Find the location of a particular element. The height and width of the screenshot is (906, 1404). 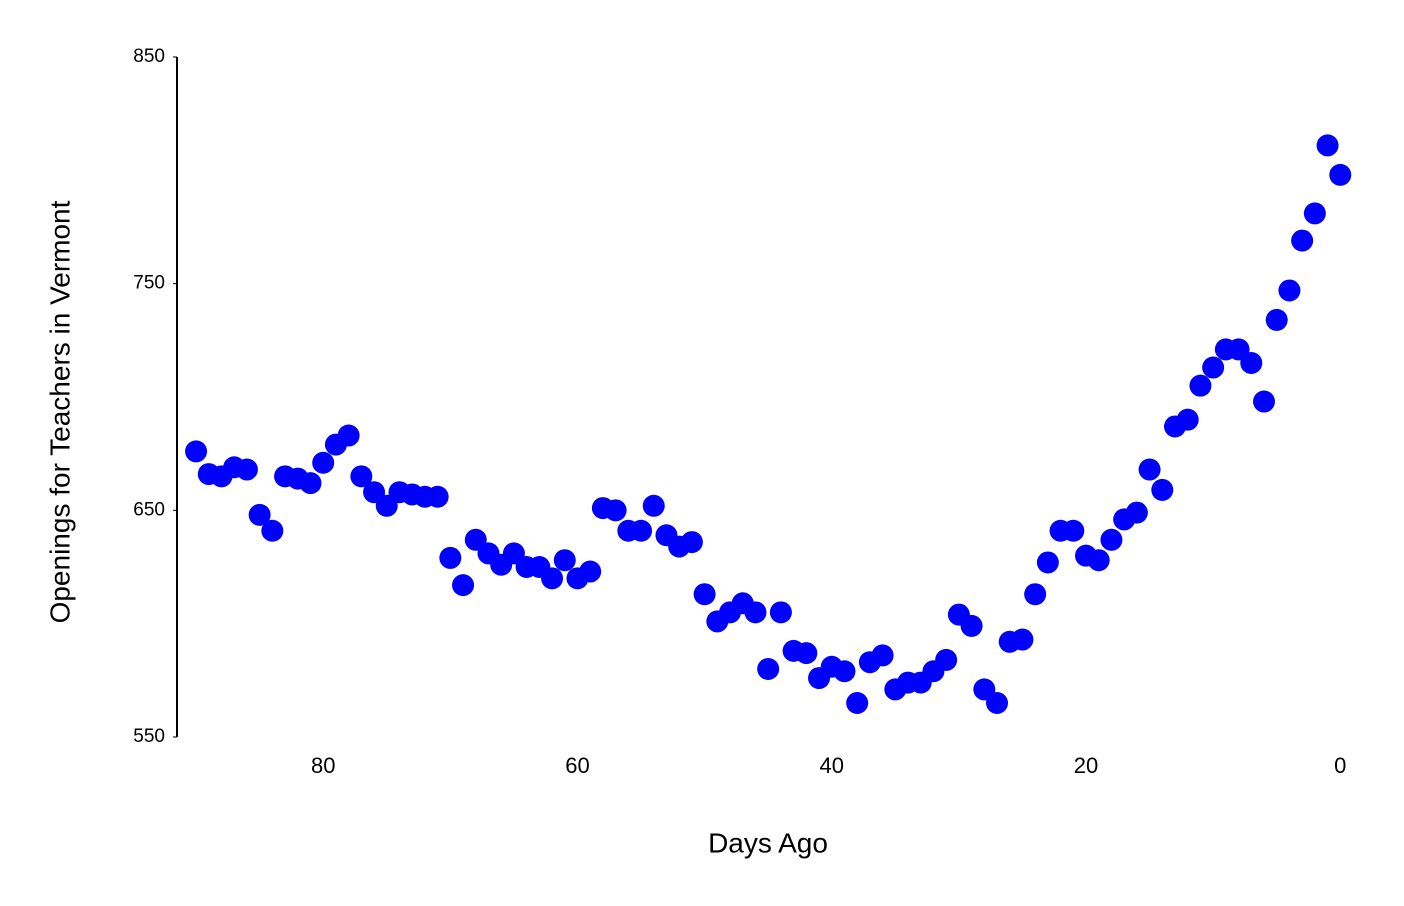

y-axis-title: Openings for Teachers in Vermont is located at coordinates (59, 411).